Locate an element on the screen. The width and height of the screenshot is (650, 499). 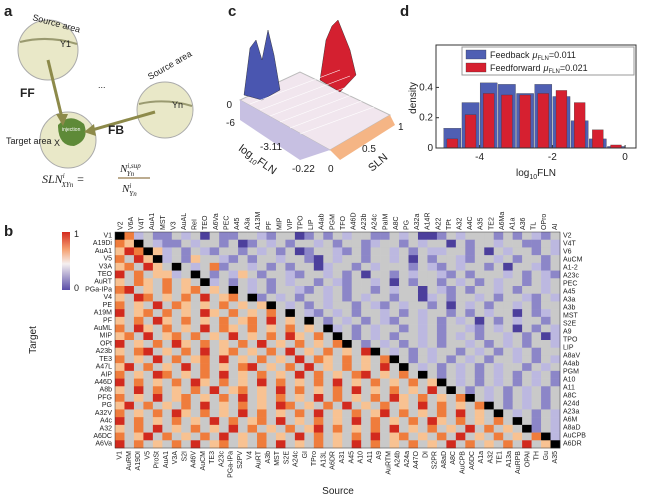
col-label: A8aD is located at coordinates (444, 460).